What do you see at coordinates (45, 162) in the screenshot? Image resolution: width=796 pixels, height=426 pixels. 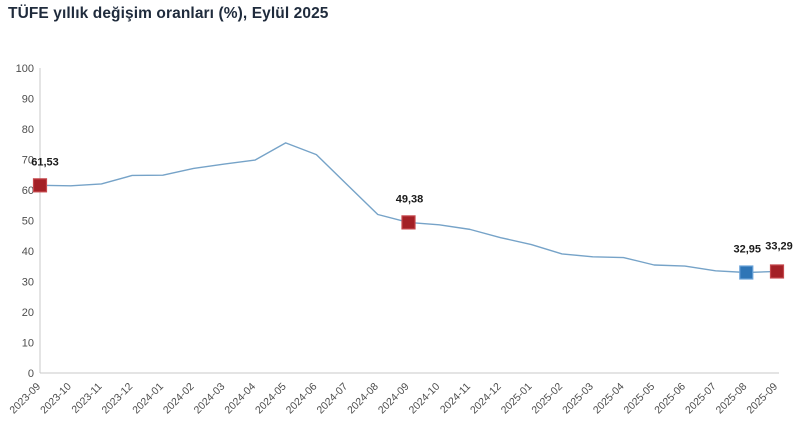 I see `data-label-2023-09: 61,53` at bounding box center [45, 162].